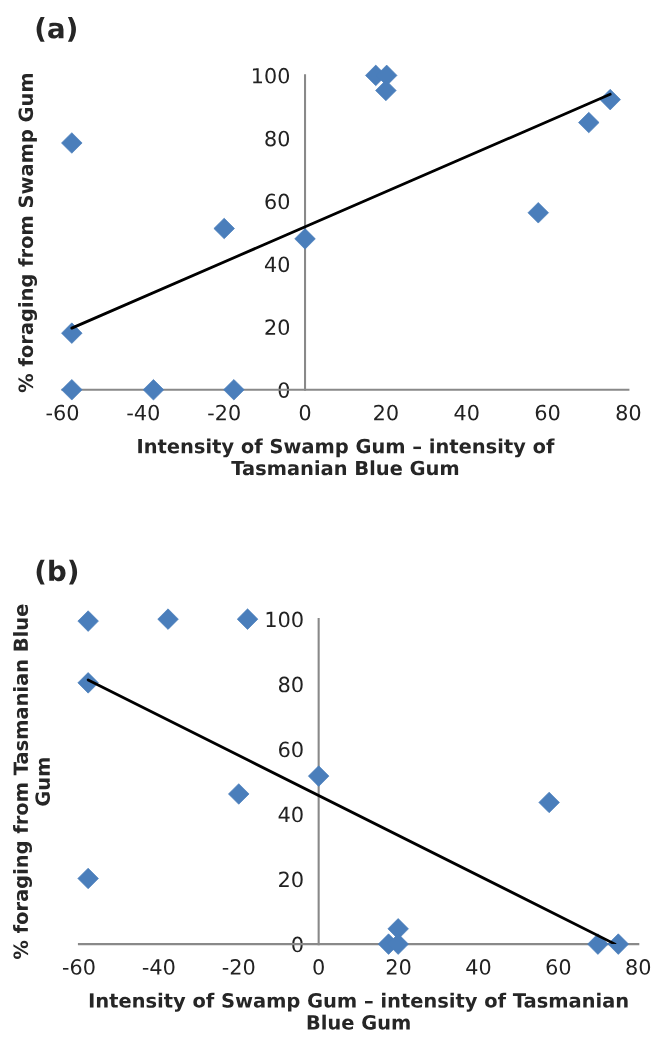  Describe the element at coordinates (28, 233) in the screenshot. I see `y-axis-title: % foraging from Swamp Gum` at that location.